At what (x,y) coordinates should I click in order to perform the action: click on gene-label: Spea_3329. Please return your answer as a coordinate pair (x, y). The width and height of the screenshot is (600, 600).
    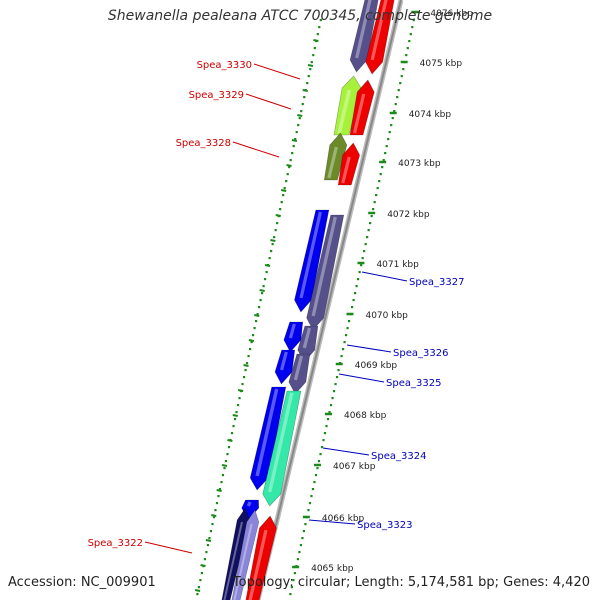
    Looking at the image, I should click on (216, 95).